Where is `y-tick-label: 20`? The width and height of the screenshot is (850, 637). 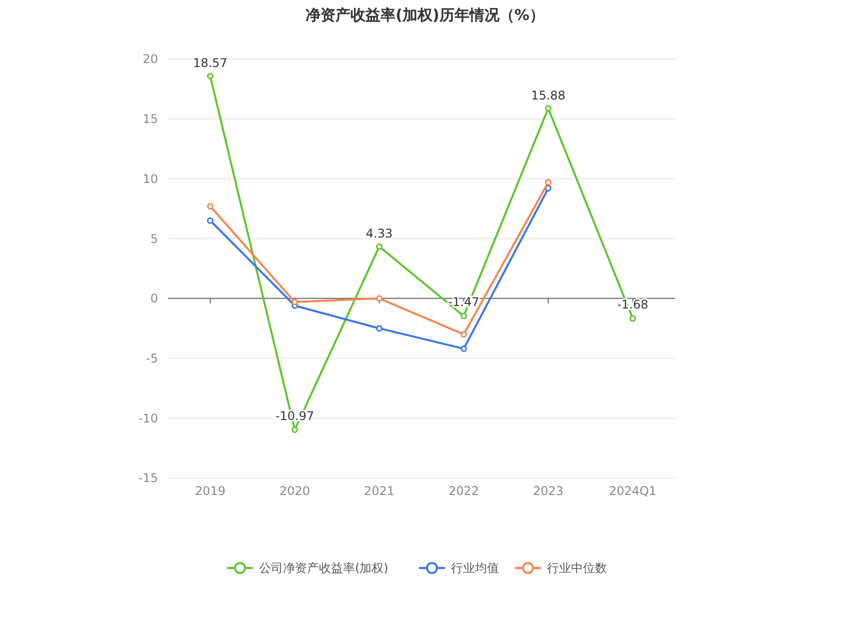 y-tick-label: 20 is located at coordinates (150, 59).